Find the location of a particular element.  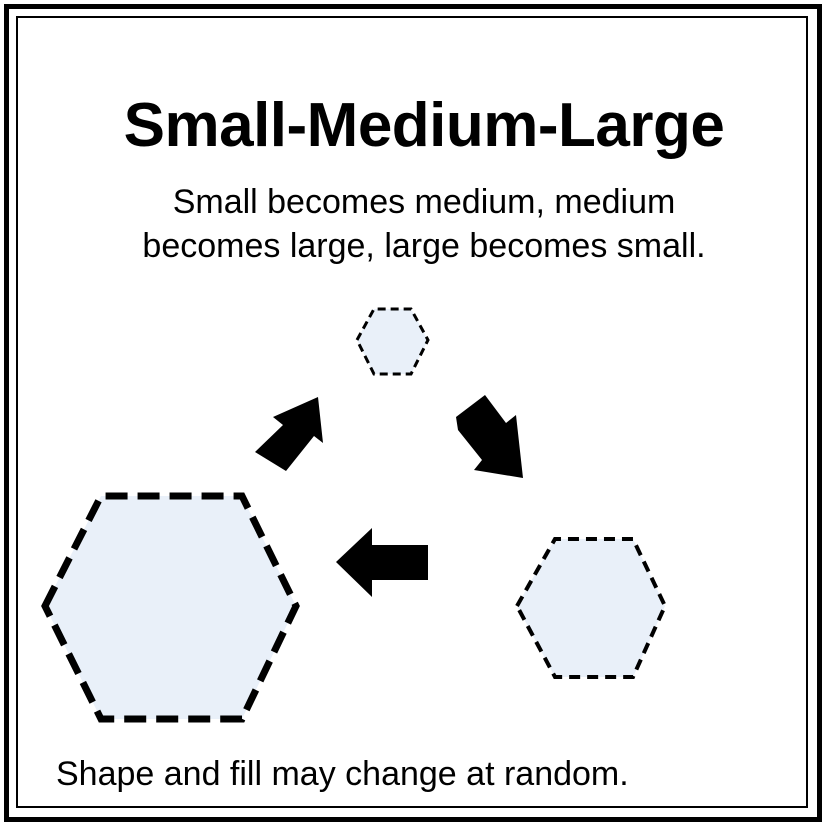

small-hexagon is located at coordinates (392, 341).